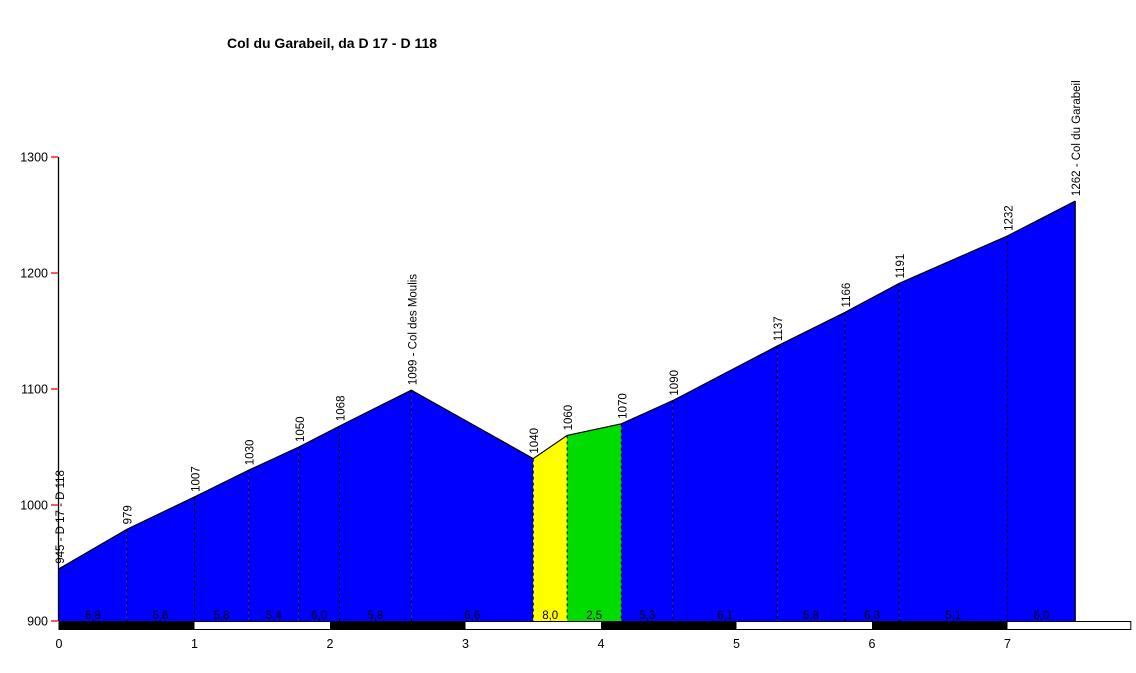 This screenshot has height=673, width=1136. What do you see at coordinates (34, 506) in the screenshot?
I see `y-axis-label: 1000` at bounding box center [34, 506].